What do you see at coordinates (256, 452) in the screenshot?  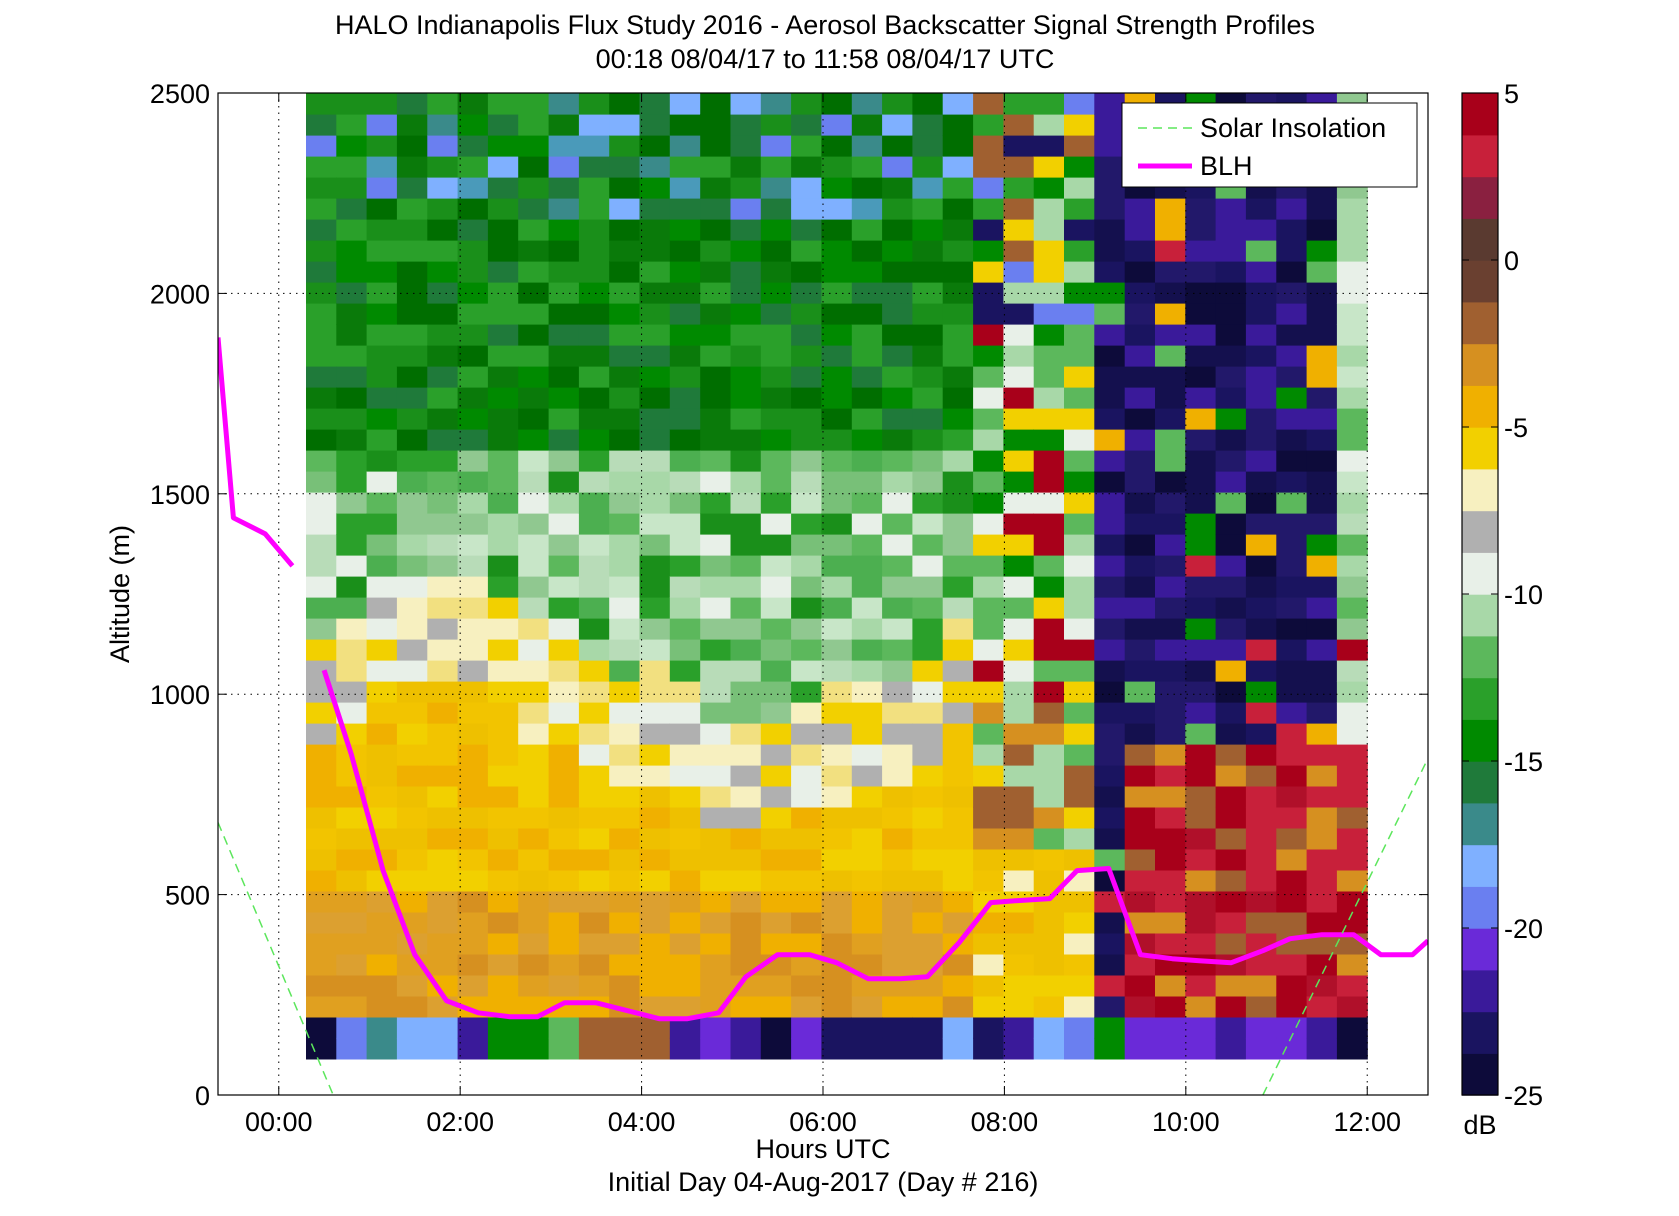 I see `series-line-blh` at bounding box center [256, 452].